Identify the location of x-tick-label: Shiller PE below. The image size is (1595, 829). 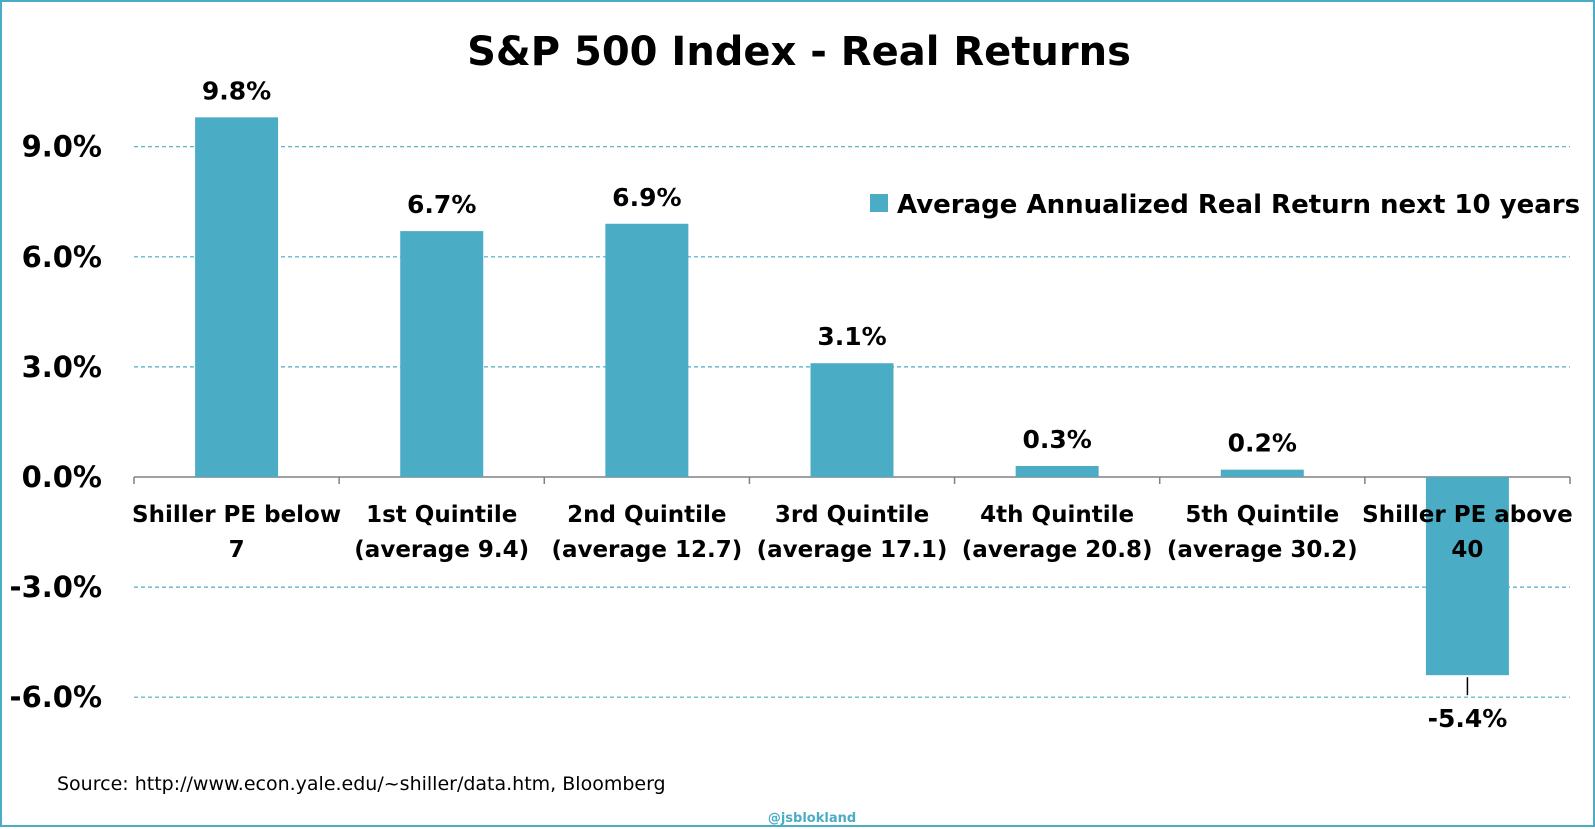
(236, 515).